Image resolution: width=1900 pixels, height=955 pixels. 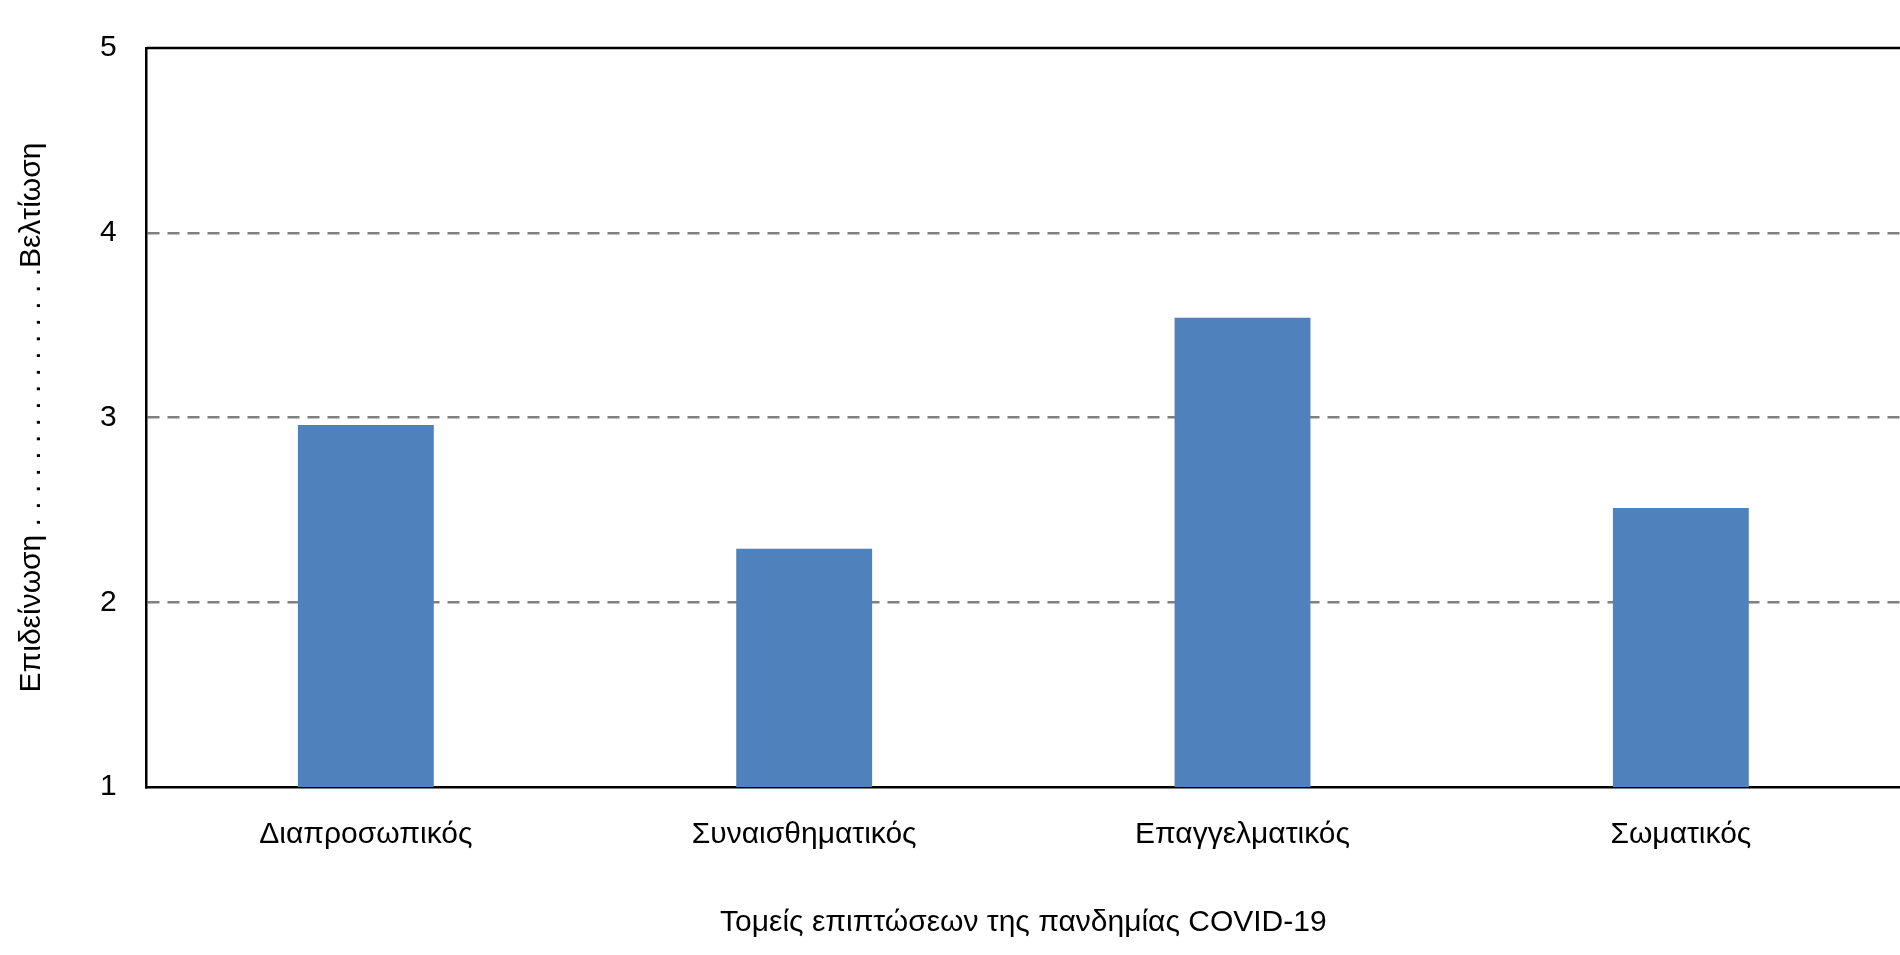 What do you see at coordinates (108, 46) in the screenshot?
I see `y-tick-label: 5` at bounding box center [108, 46].